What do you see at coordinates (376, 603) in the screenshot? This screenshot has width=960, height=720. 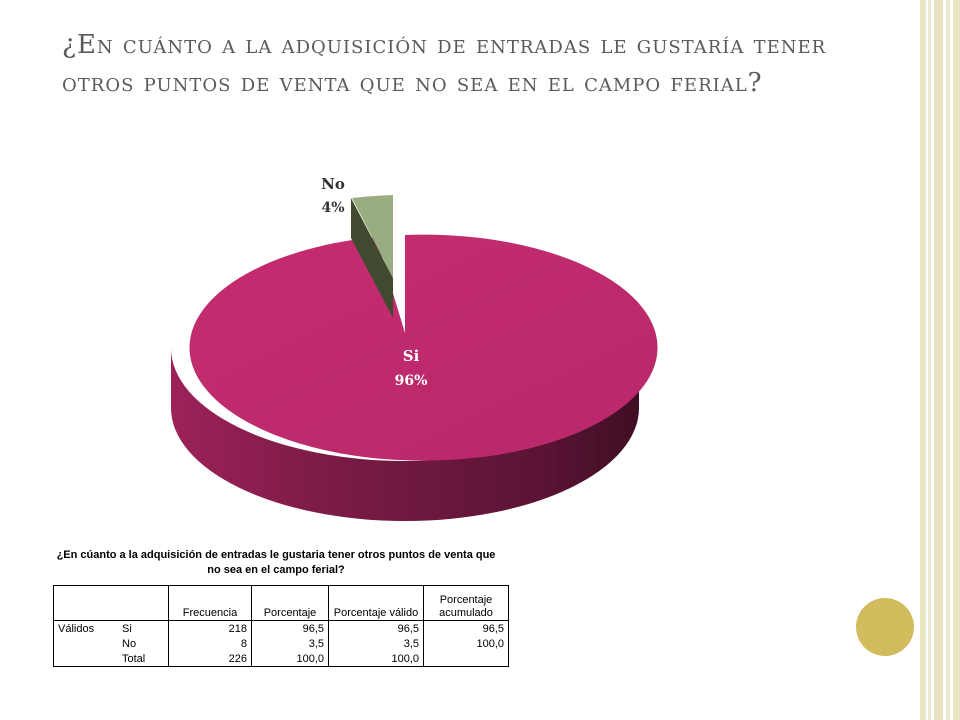 I see `table-header-porcentaje-valido: Porcentaje válido` at bounding box center [376, 603].